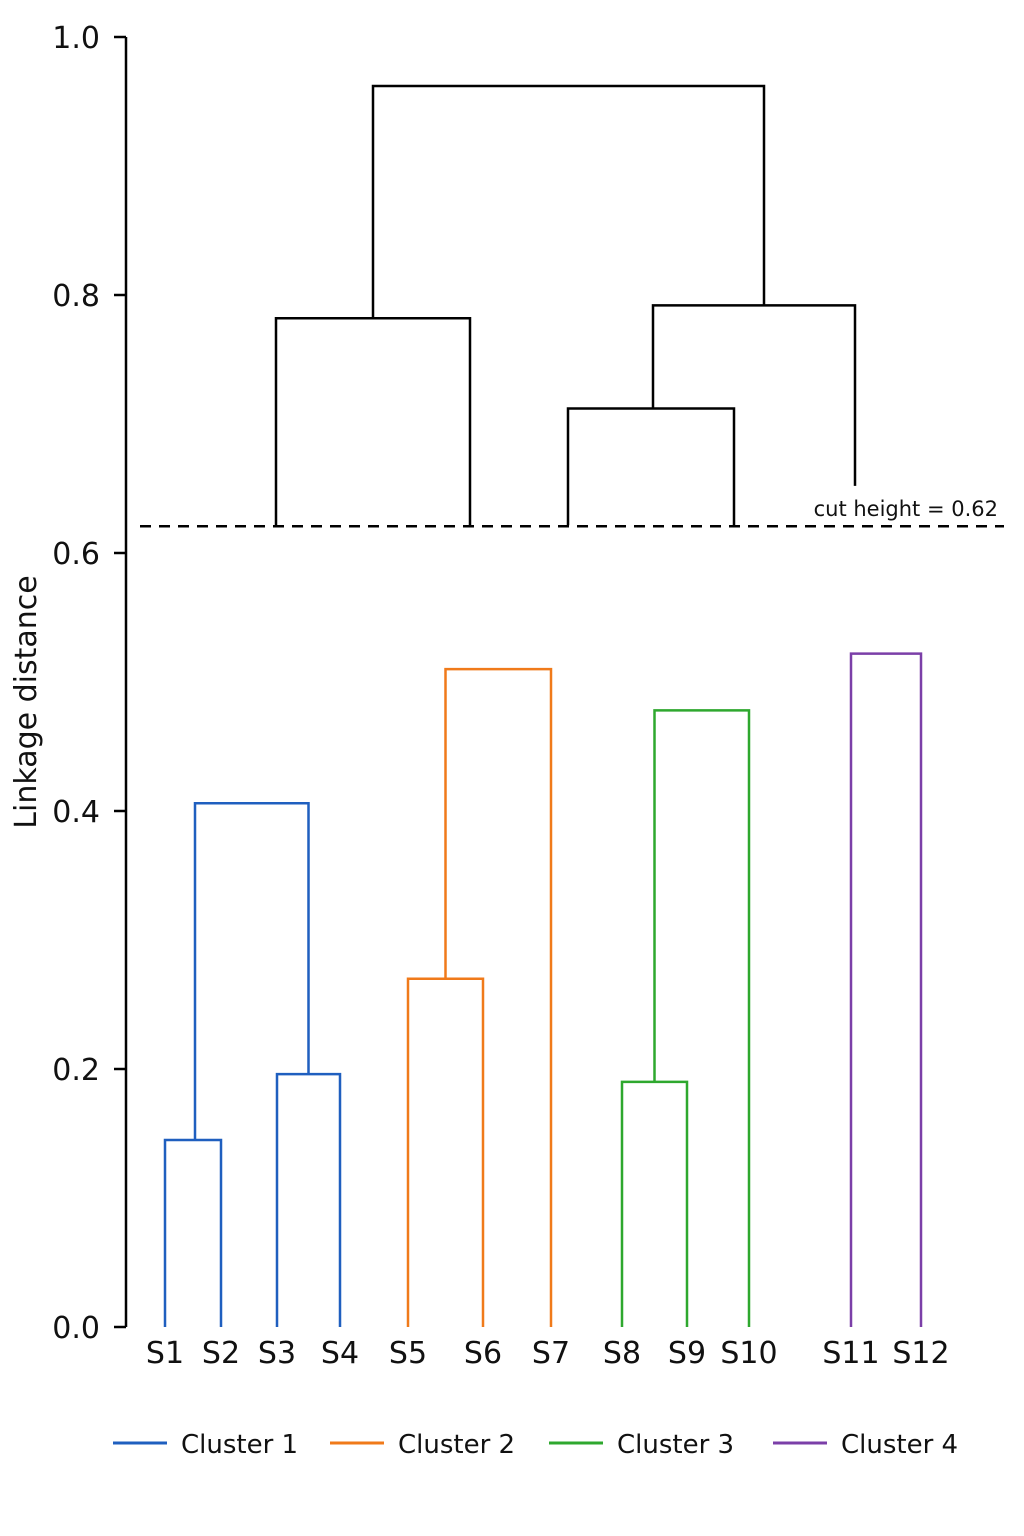 This screenshot has width=1024, height=1536. What do you see at coordinates (445, 1152) in the screenshot?
I see `link-s5-s6` at bounding box center [445, 1152].